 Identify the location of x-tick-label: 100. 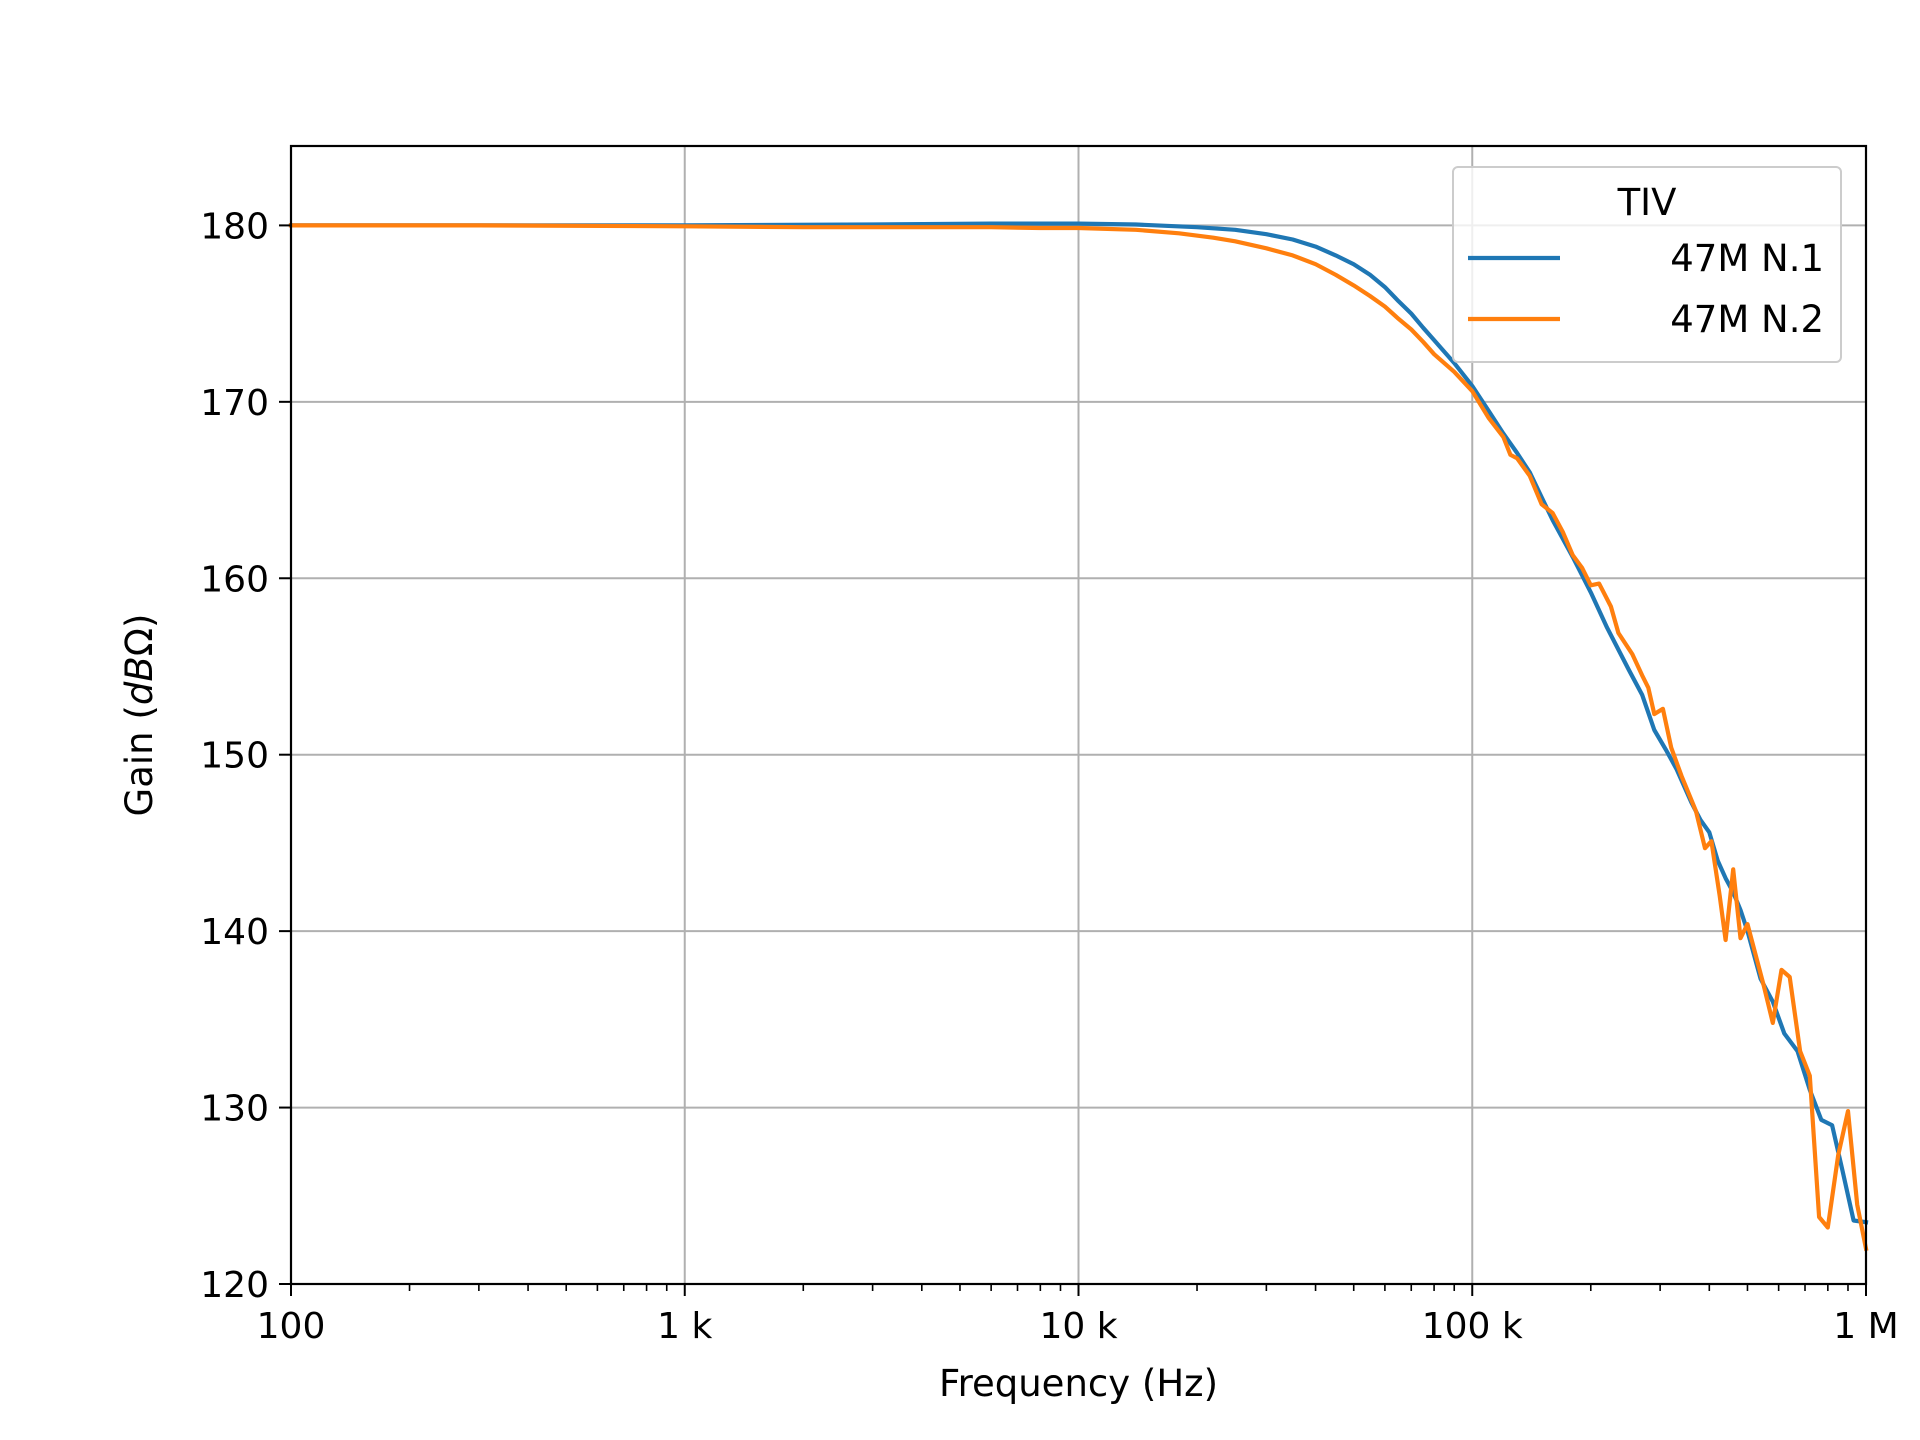
(291, 1326).